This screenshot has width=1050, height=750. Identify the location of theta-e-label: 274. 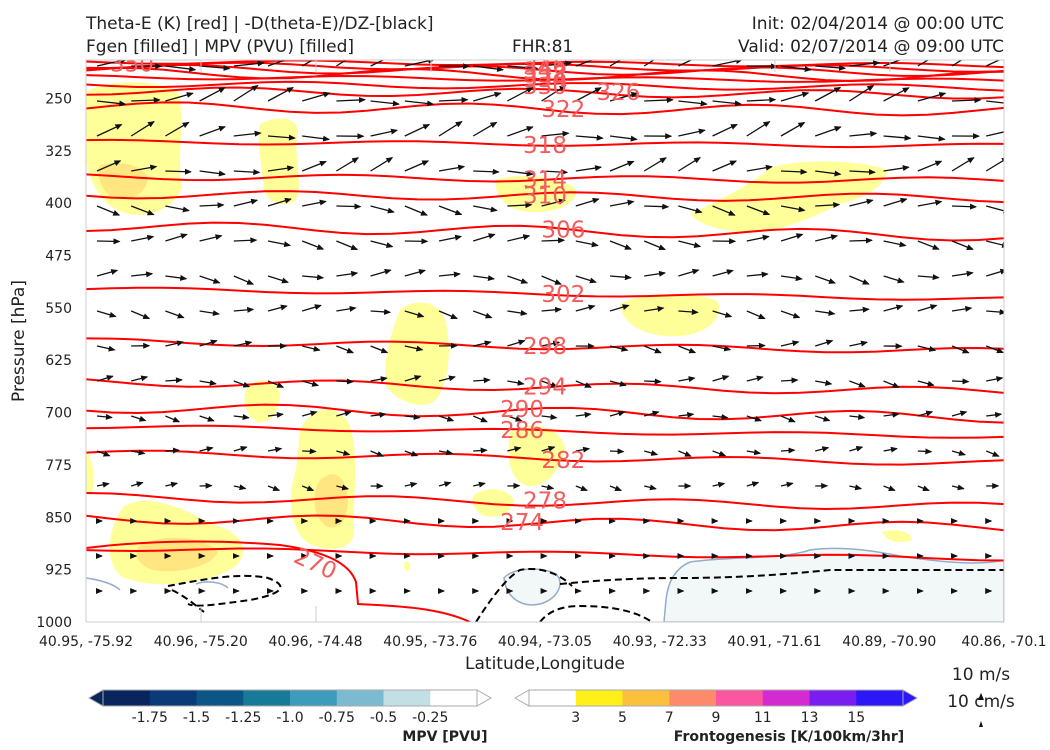
(522, 523).